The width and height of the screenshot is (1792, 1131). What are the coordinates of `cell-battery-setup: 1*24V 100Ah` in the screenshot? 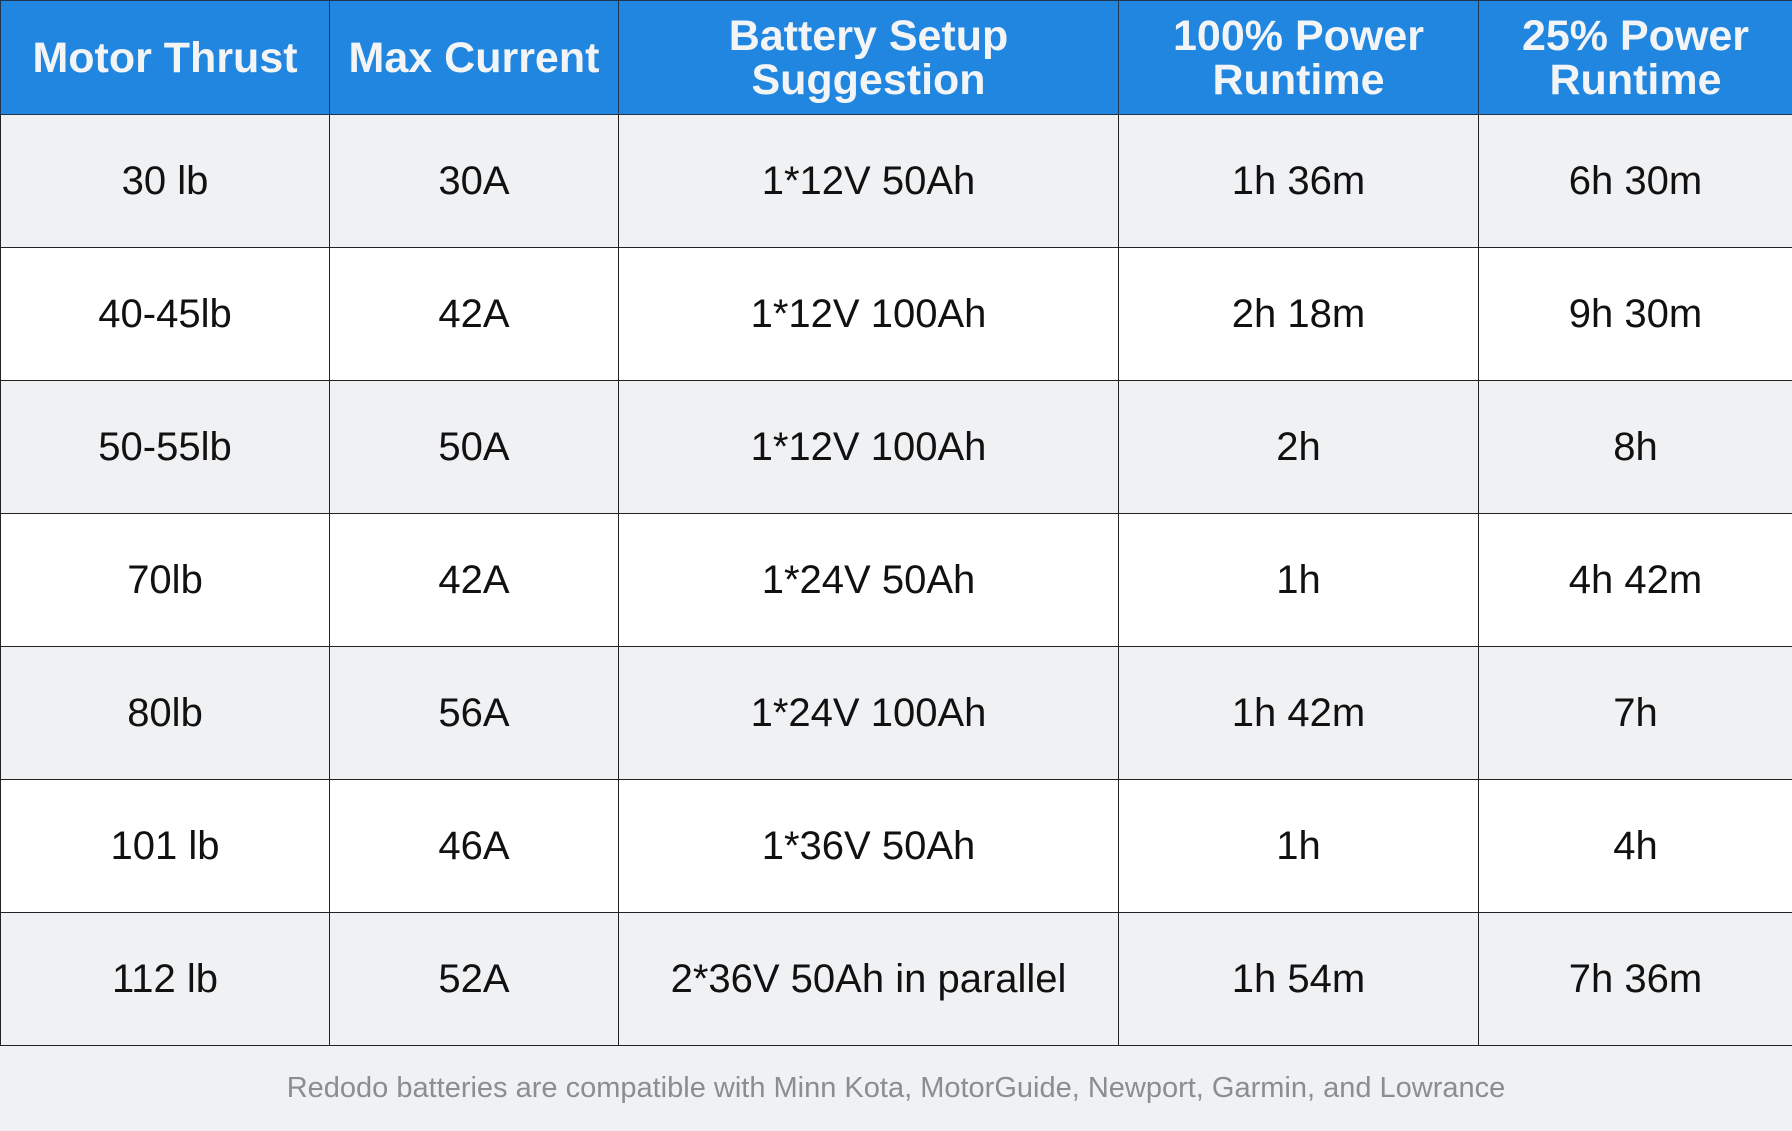 It's located at (869, 713).